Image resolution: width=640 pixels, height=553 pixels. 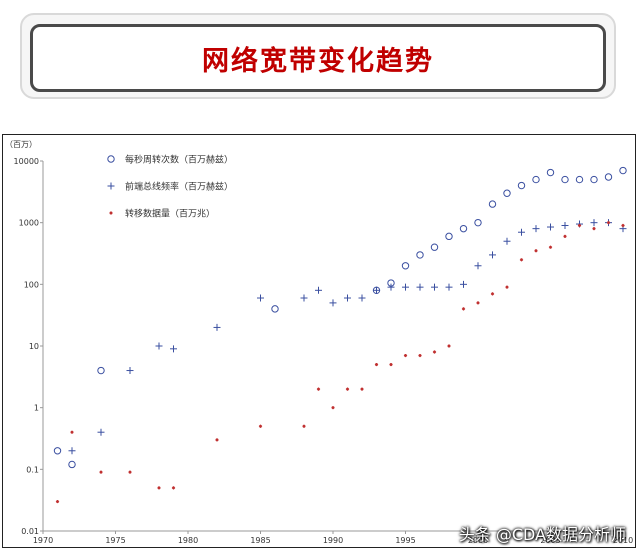 I want to click on y-axis-ticks: 0.01 0.1 1 10 100 1000 10000, so click(x=28, y=346).